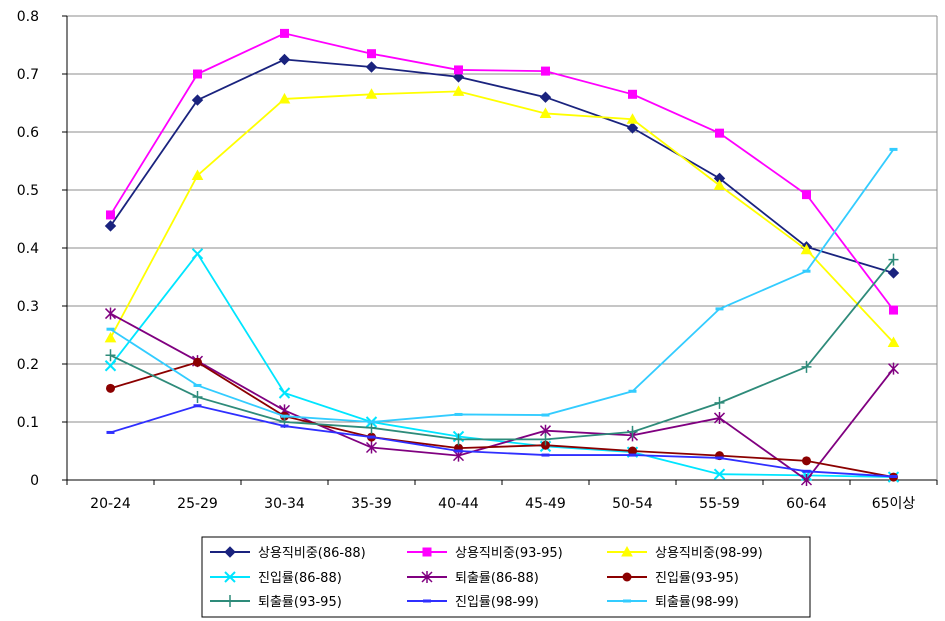 This screenshot has width=945, height=621. I want to click on legend-item: 퇴출률(93-95), so click(276, 602).